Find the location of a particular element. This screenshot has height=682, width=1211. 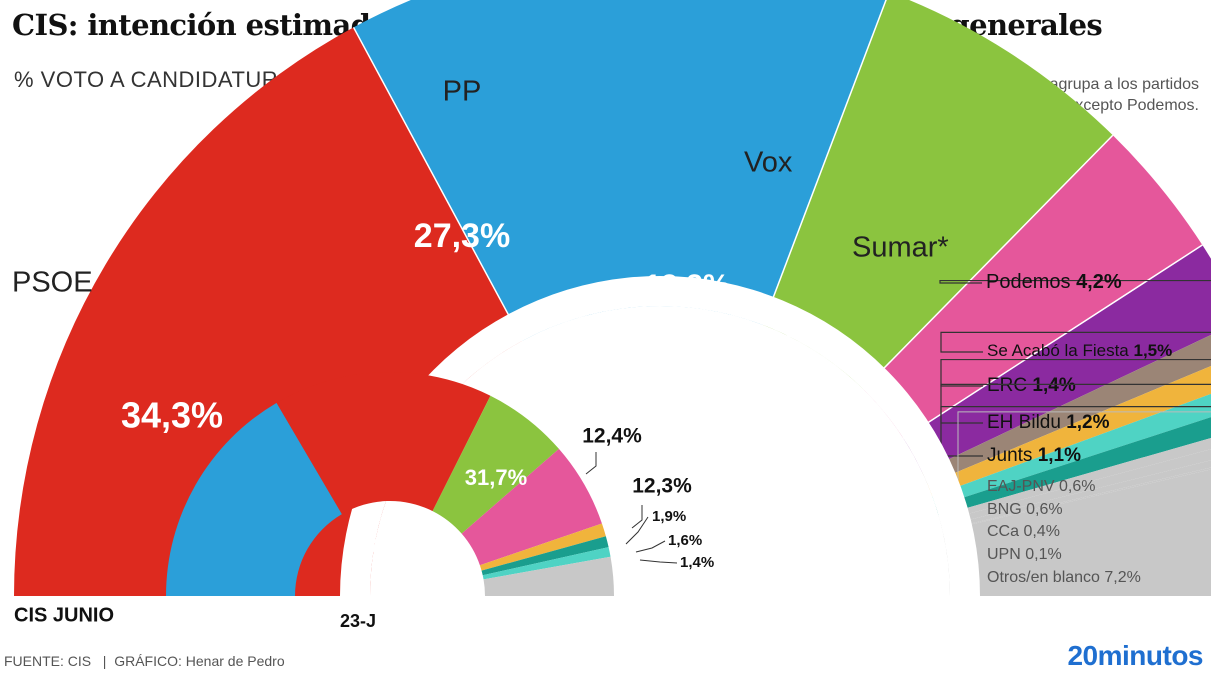

inner-slice-psoe is located at coordinates (383, 443).